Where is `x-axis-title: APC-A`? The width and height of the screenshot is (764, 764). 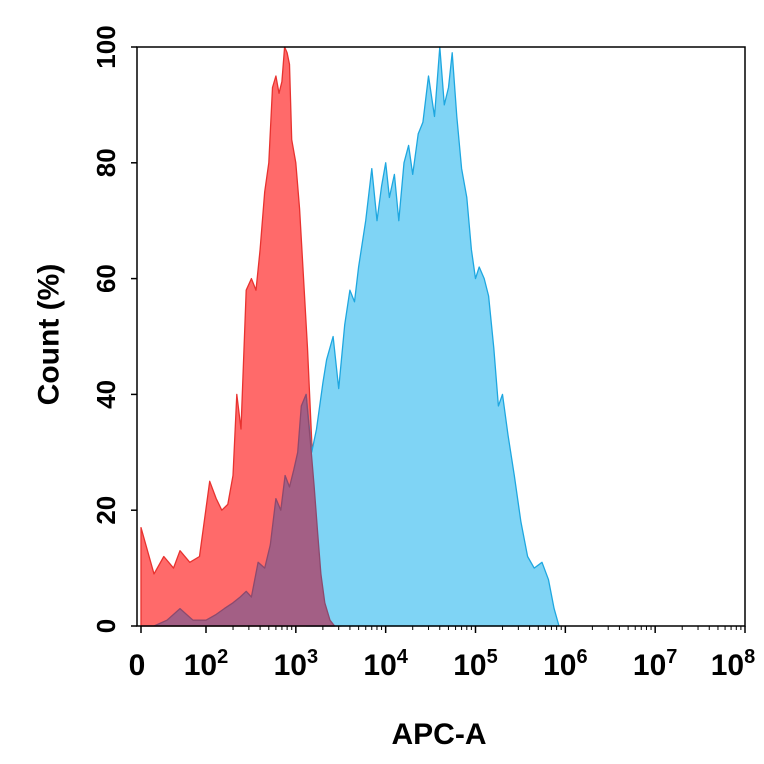 x-axis-title: APC-A is located at coordinates (439, 734).